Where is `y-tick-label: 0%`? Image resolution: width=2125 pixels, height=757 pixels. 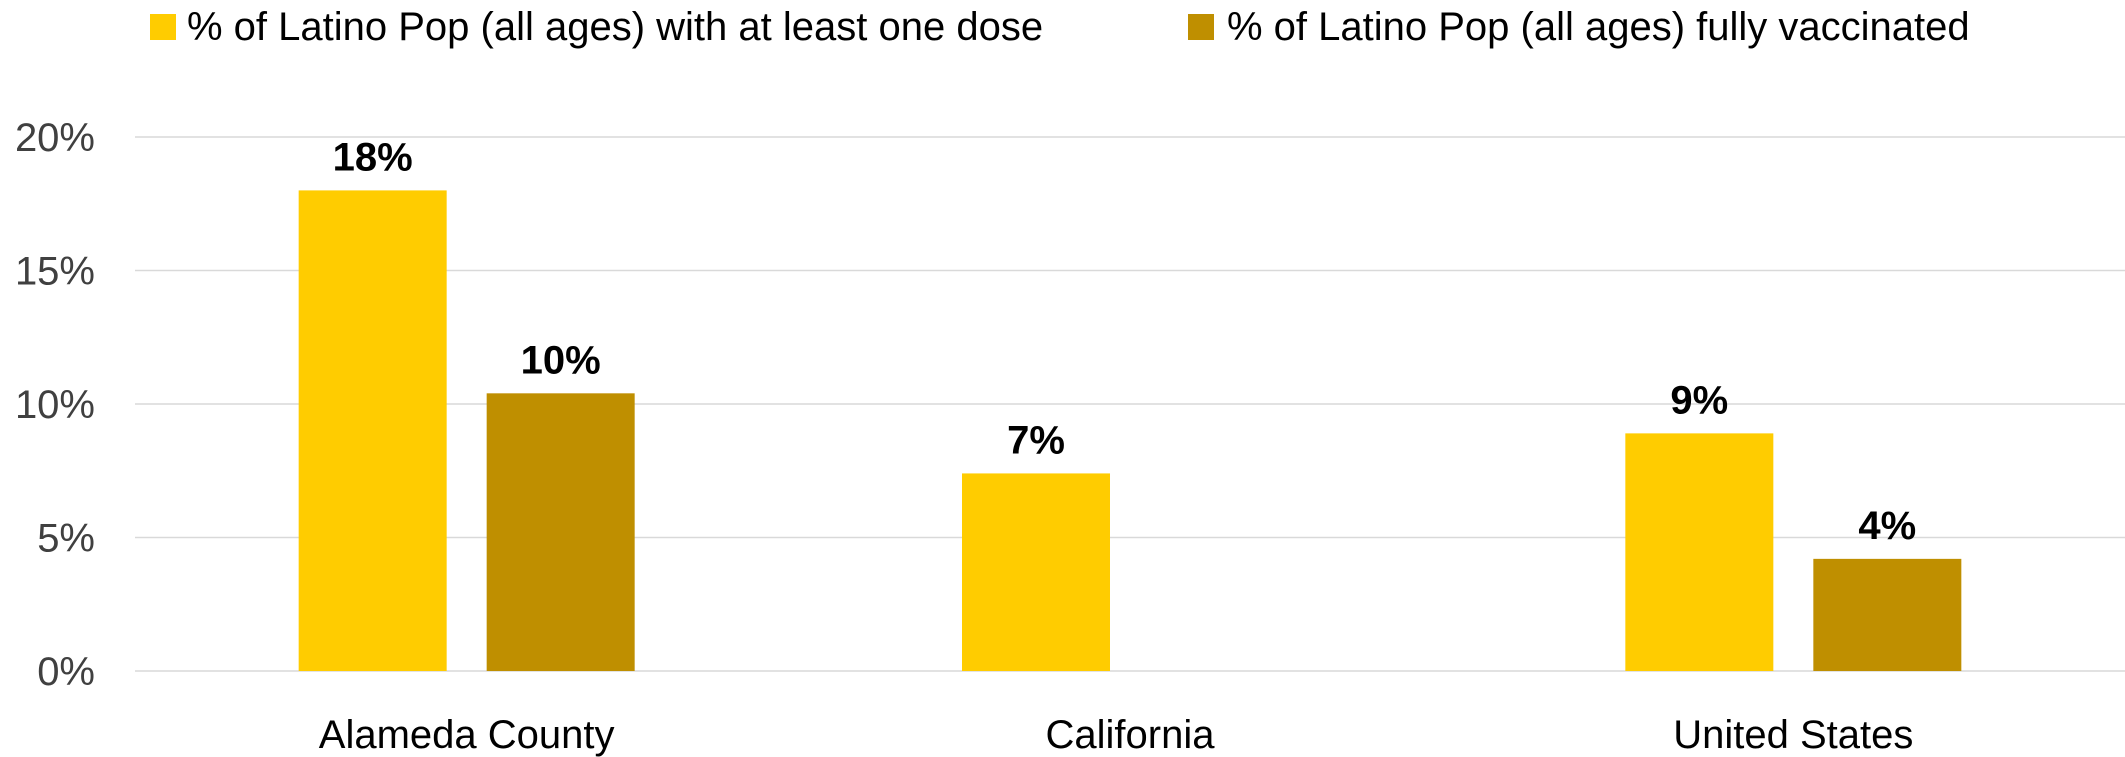 y-tick-label: 0% is located at coordinates (66, 672).